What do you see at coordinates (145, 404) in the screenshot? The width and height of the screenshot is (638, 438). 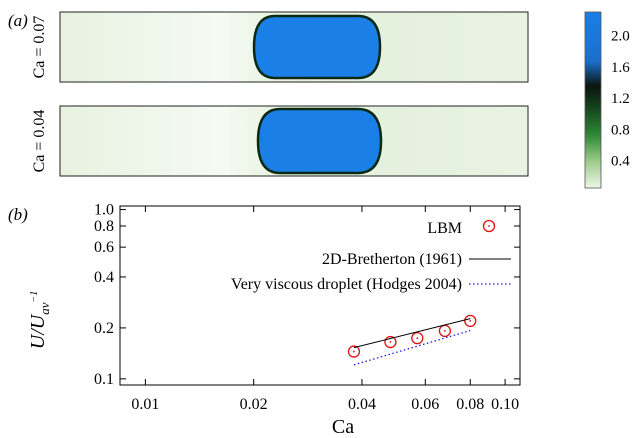 I see `x-tick-label: 0.01` at bounding box center [145, 404].